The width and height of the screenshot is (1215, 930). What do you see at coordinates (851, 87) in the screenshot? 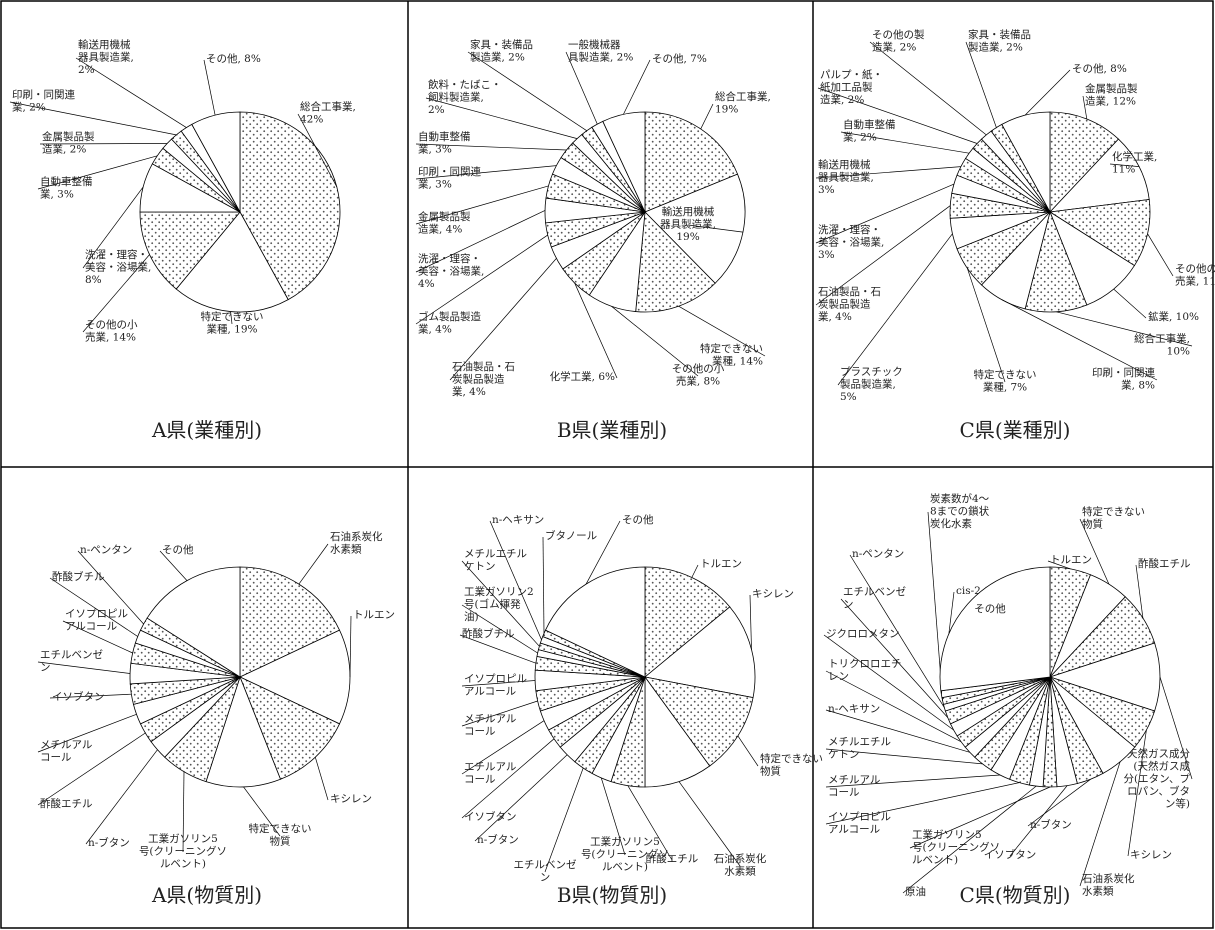
I see `slice-label: パルプ・紙・紙加工品製造業, 2%` at bounding box center [851, 87].